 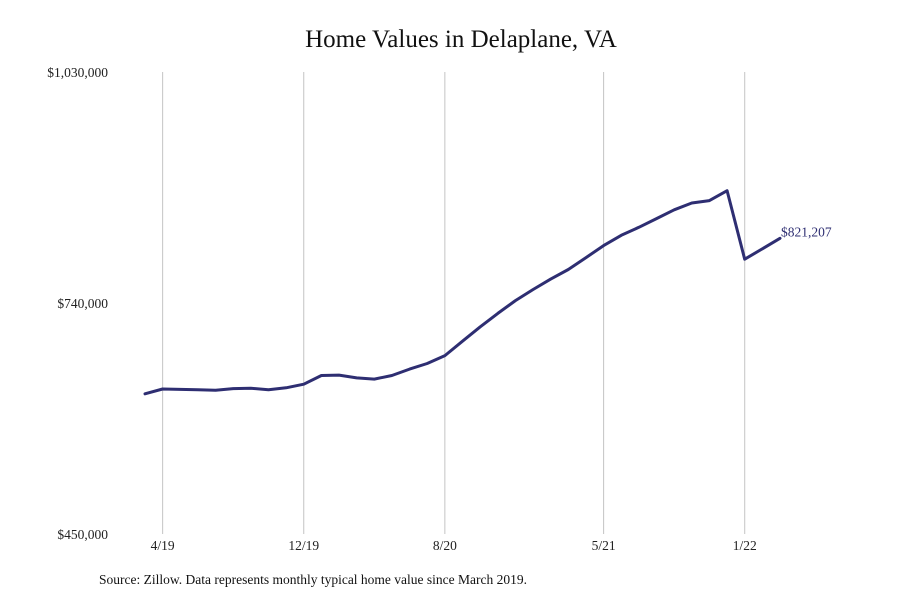 I want to click on x-tick-label: 8/20, so click(x=445, y=545).